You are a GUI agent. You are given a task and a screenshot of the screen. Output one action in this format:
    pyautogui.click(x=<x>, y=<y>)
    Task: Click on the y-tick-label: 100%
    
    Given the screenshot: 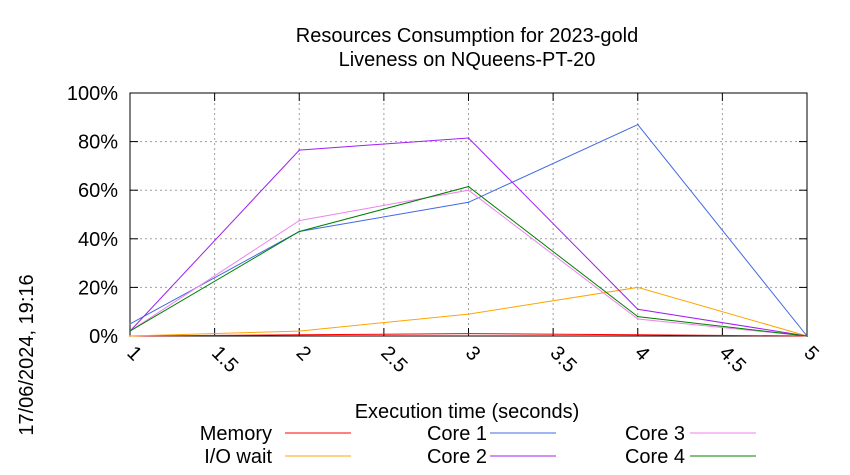 What is the action you would take?
    pyautogui.click(x=92, y=94)
    